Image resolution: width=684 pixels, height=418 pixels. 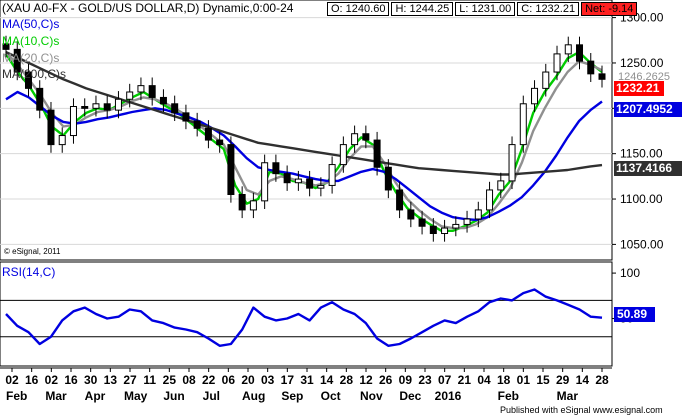 I want to click on x-month-label: Sep, so click(x=292, y=396).